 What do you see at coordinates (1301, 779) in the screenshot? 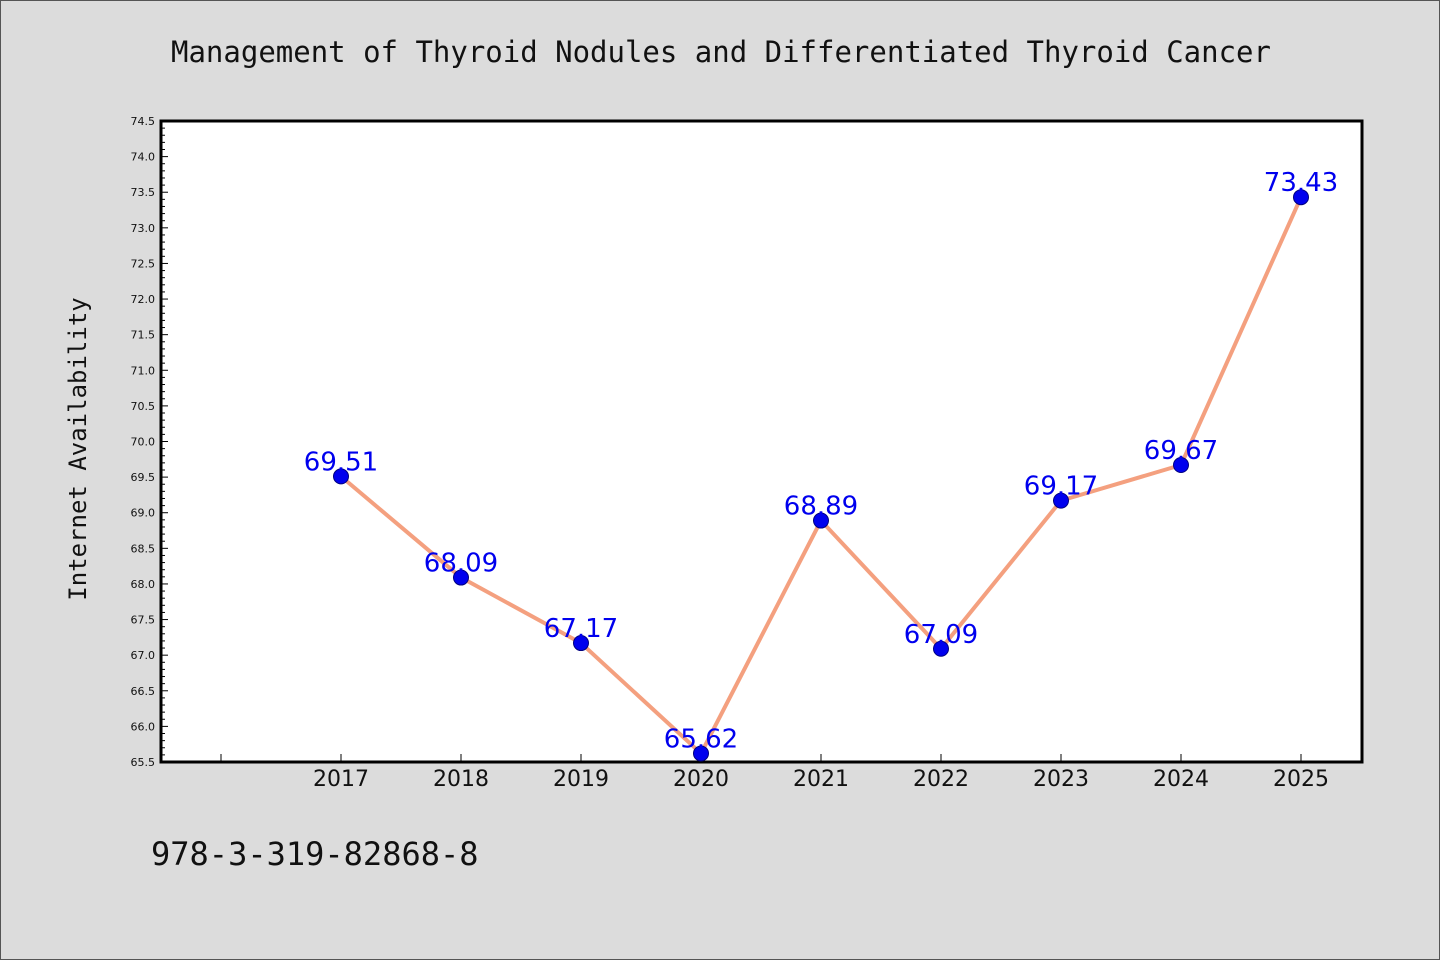
I see `x-tick-label: 2025` at bounding box center [1301, 779].